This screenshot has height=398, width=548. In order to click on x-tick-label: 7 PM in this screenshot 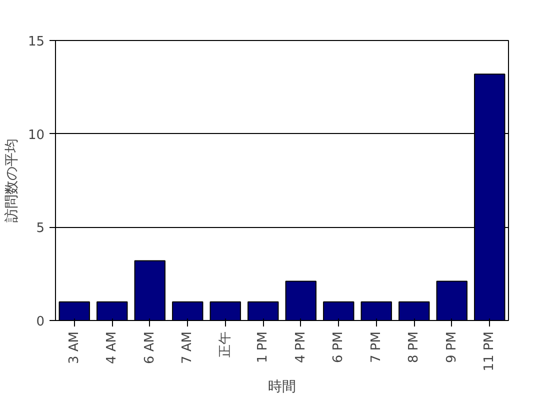, I will do `click(376, 347)`.